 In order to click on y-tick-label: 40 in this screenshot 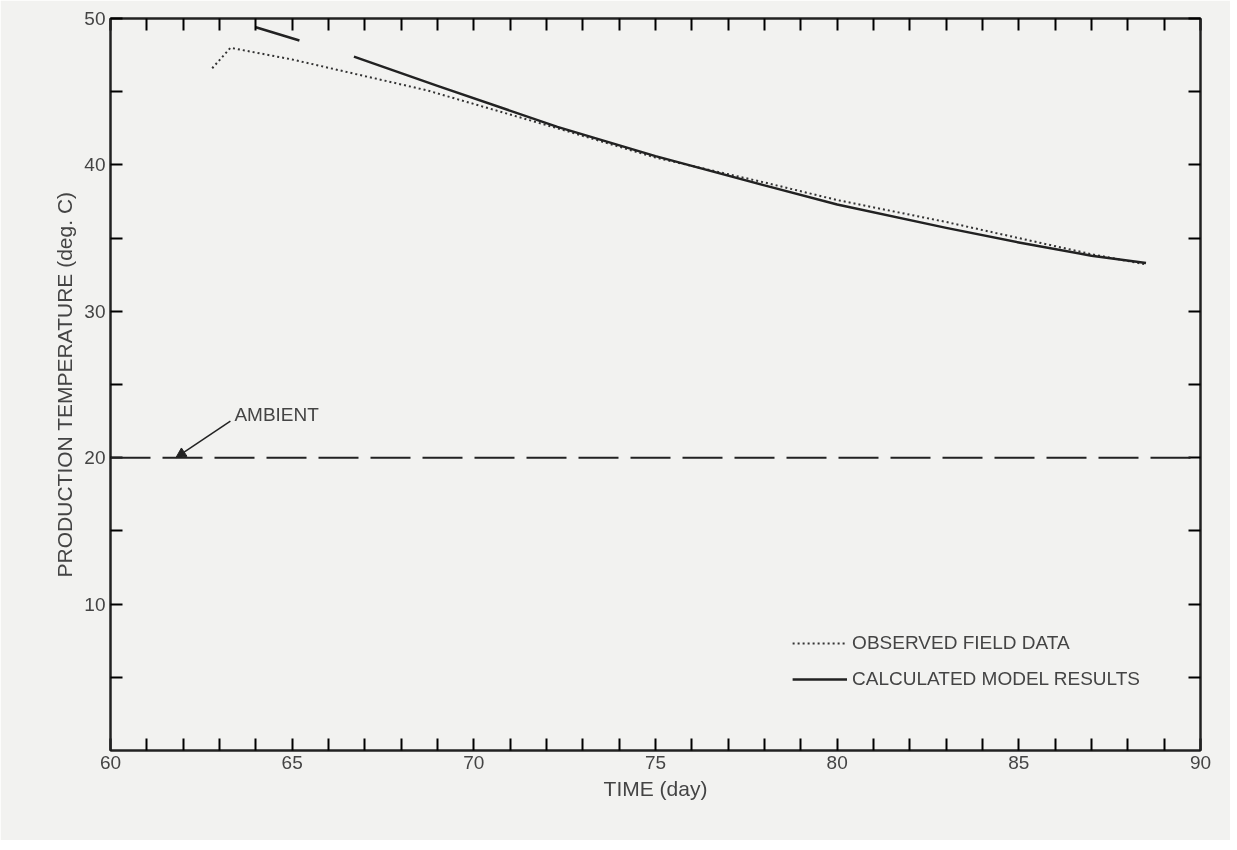, I will do `click(95, 165)`.